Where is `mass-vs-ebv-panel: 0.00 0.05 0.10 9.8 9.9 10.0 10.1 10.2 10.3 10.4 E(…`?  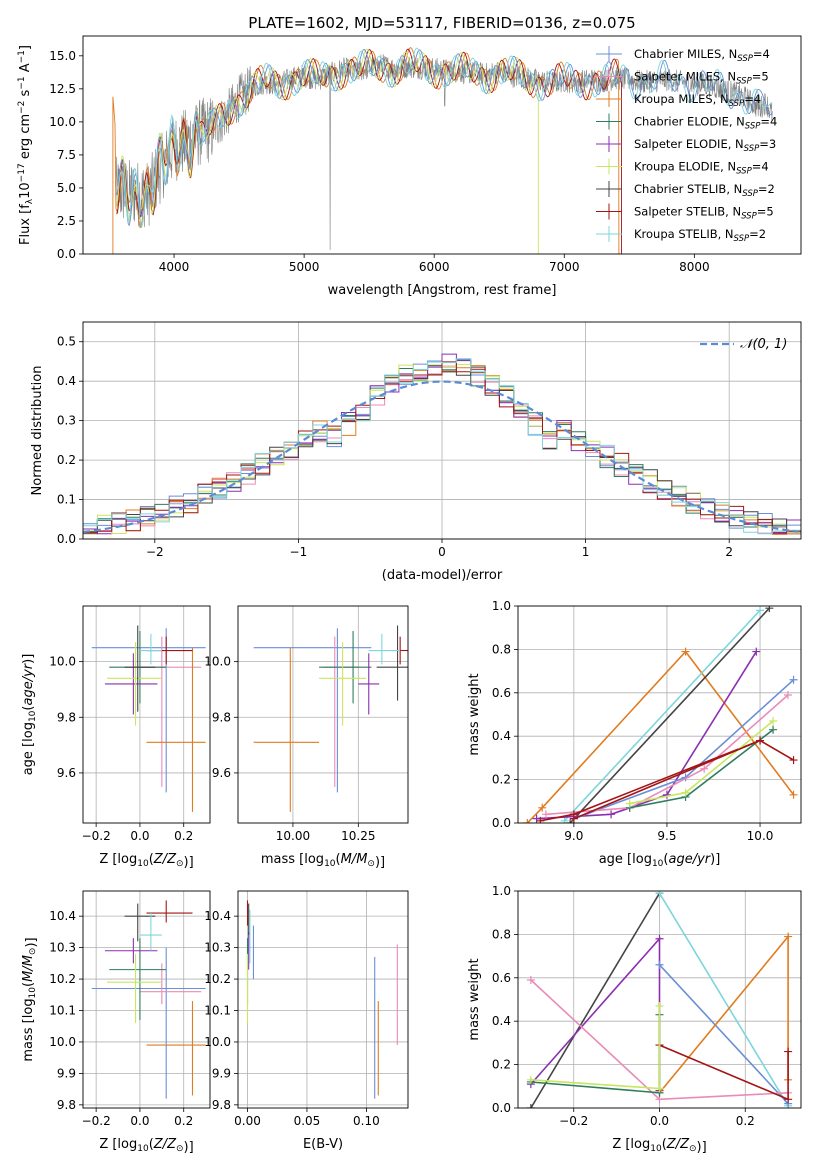 mass-vs-ebv-panel: 0.00 0.05 0.10 9.8 9.9 10.0 10.1 10.2 10.3 10.4 E(… is located at coordinates (306, 1021).